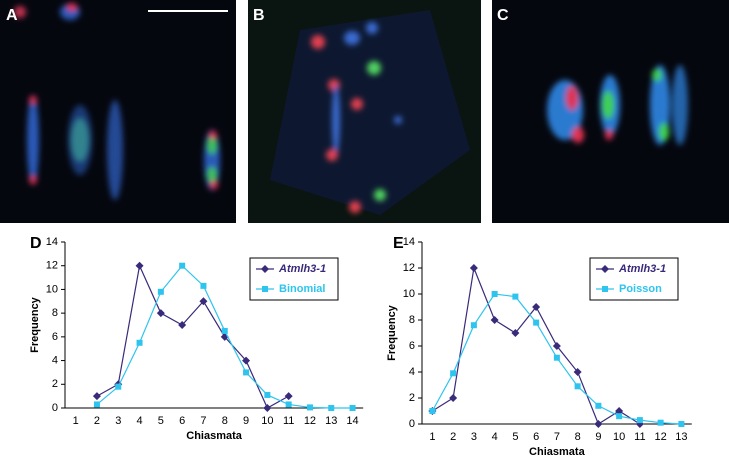 The height and width of the screenshot is (457, 729). Describe the element at coordinates (640, 289) in the screenshot. I see `legend-label: Poisson` at that location.